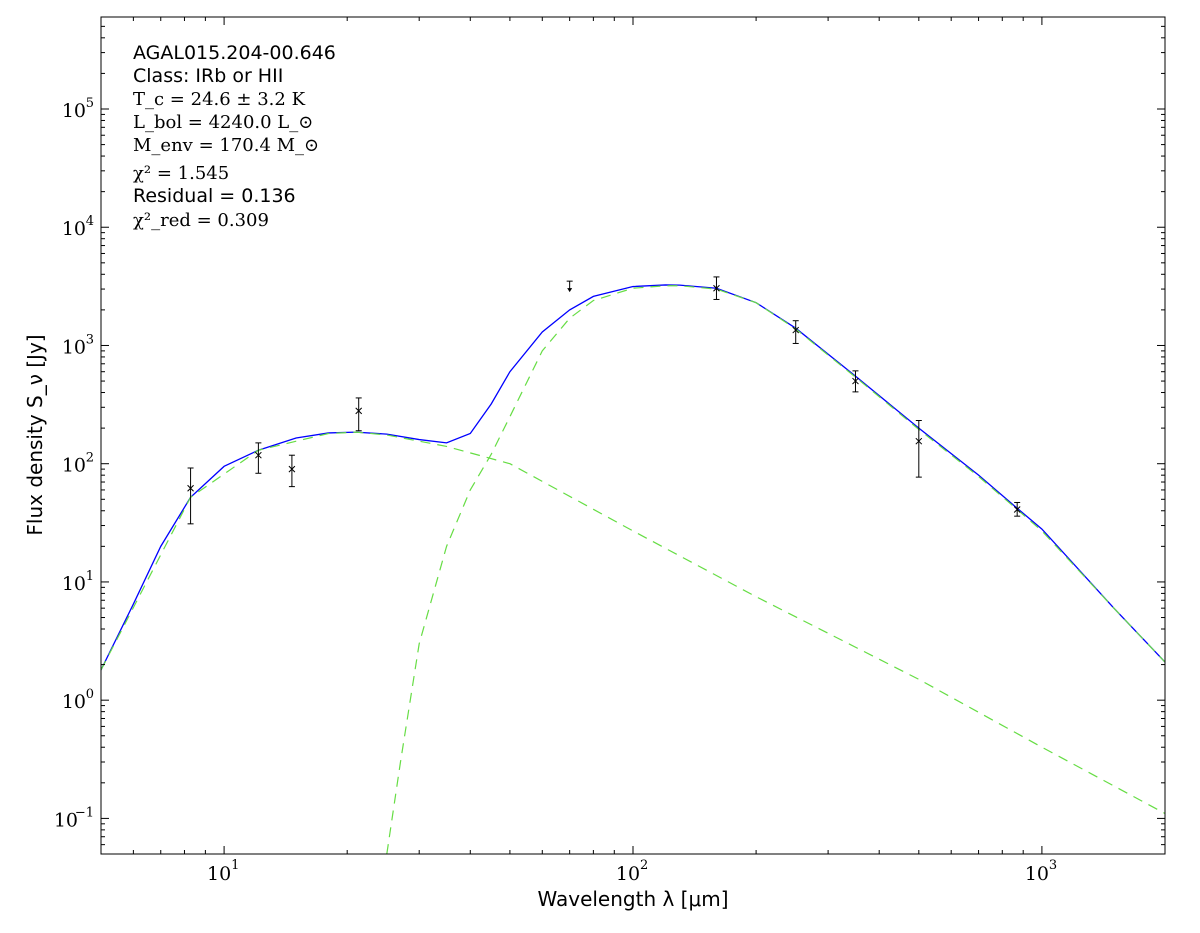 This screenshot has height=933, width=1200. I want to click on class-label: Class: IRb or HII, so click(208, 76).